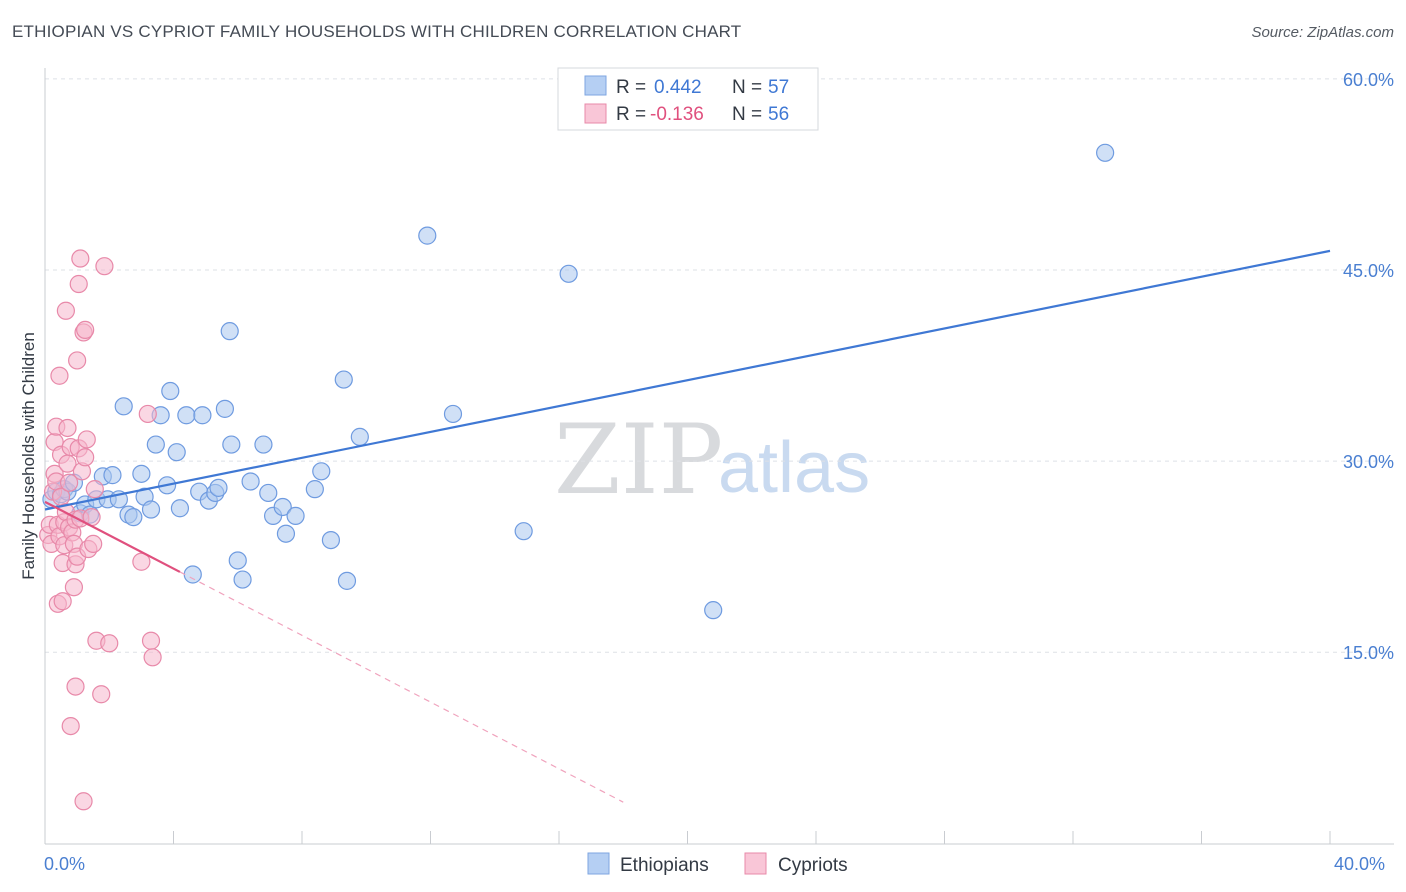 The height and width of the screenshot is (892, 1406). What do you see at coordinates (595, 113) in the screenshot?
I see `legend-swatch-cypriots` at bounding box center [595, 113].